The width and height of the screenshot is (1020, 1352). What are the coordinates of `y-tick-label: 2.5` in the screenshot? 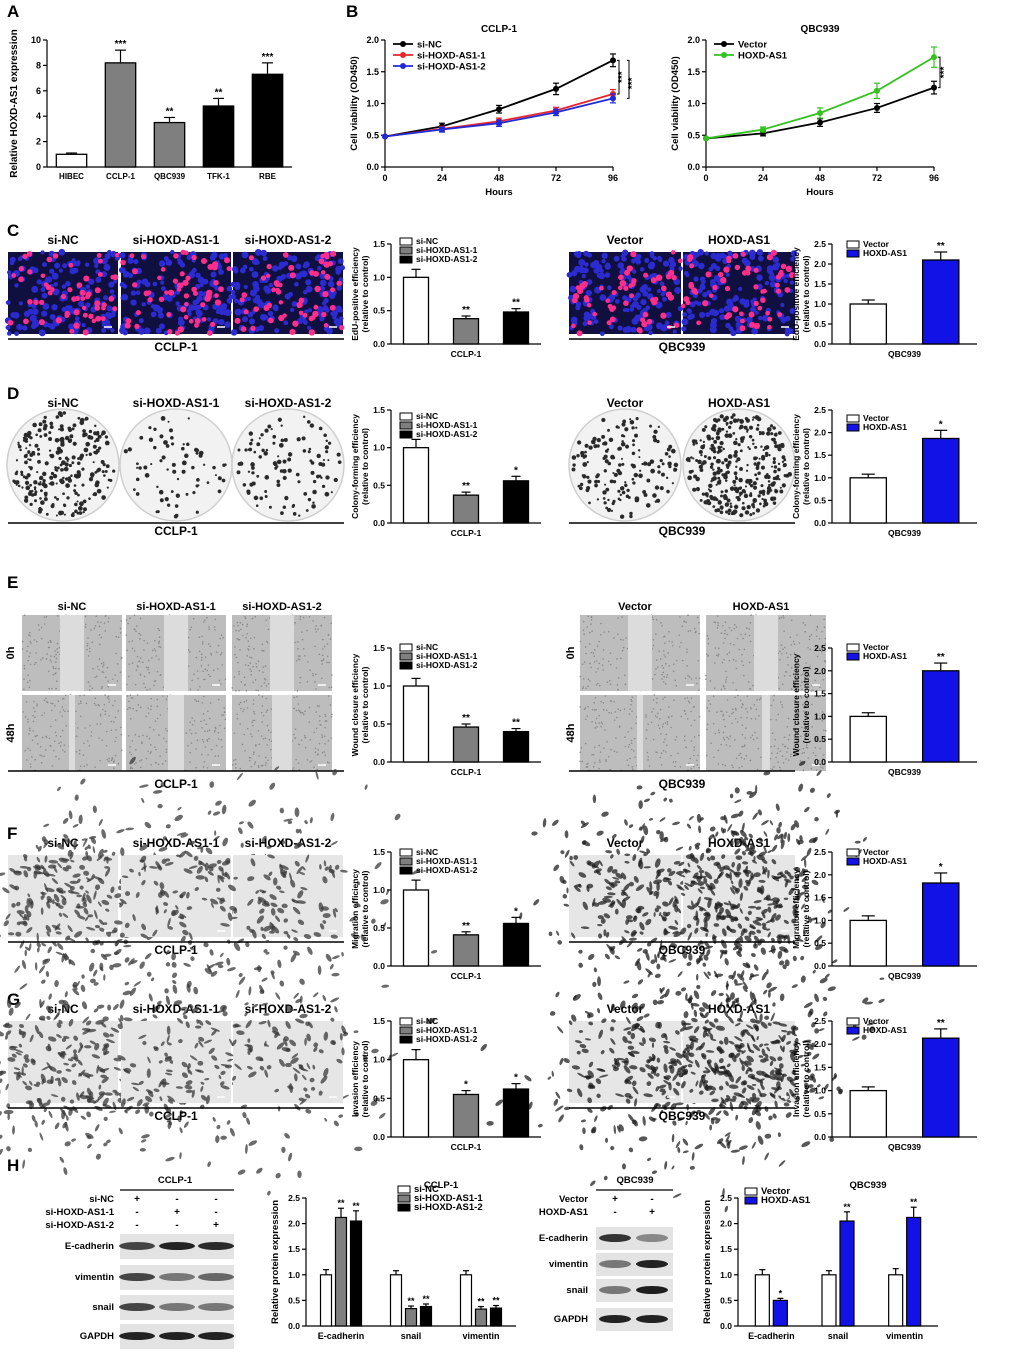 It's located at (820, 244).